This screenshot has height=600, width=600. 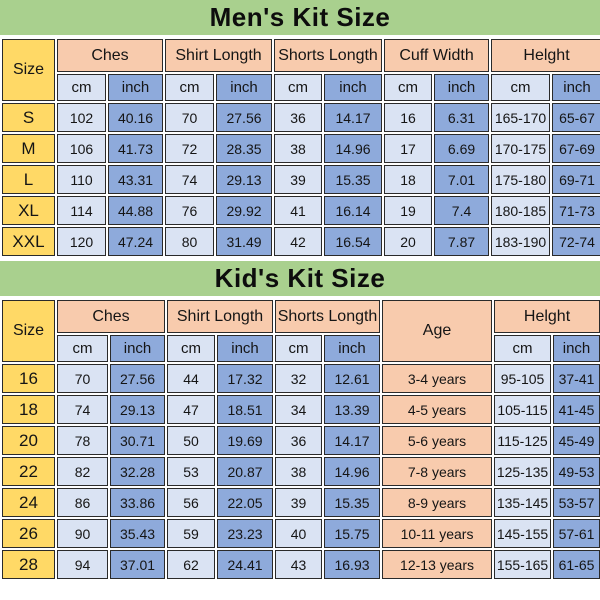 What do you see at coordinates (138, 533) in the screenshot?
I see `data-cell: 35.43` at bounding box center [138, 533].